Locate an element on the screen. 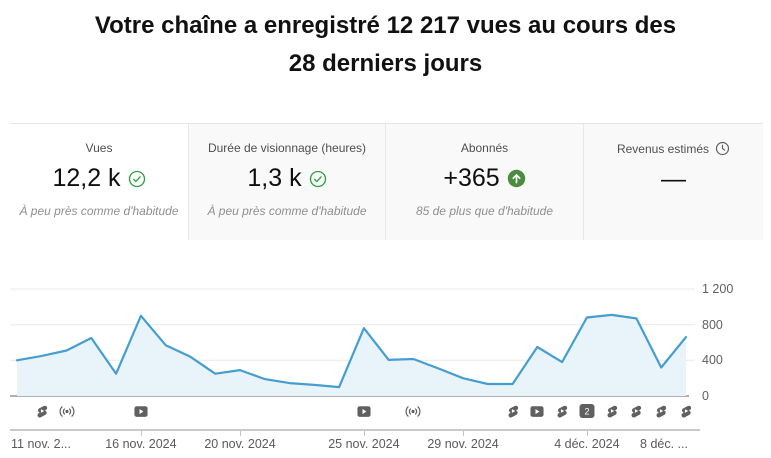 The image size is (771, 458). page-title-line2: 28 derniers jours is located at coordinates (385, 63).